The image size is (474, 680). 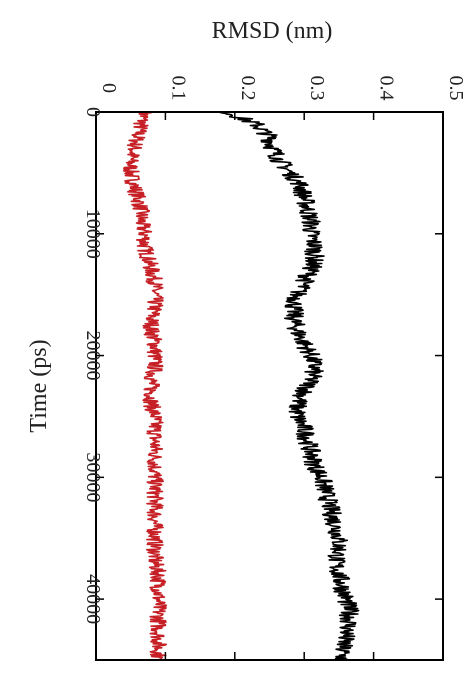 What do you see at coordinates (456, 88) in the screenshot?
I see `rmsd-tick-label: 0.5` at bounding box center [456, 88].